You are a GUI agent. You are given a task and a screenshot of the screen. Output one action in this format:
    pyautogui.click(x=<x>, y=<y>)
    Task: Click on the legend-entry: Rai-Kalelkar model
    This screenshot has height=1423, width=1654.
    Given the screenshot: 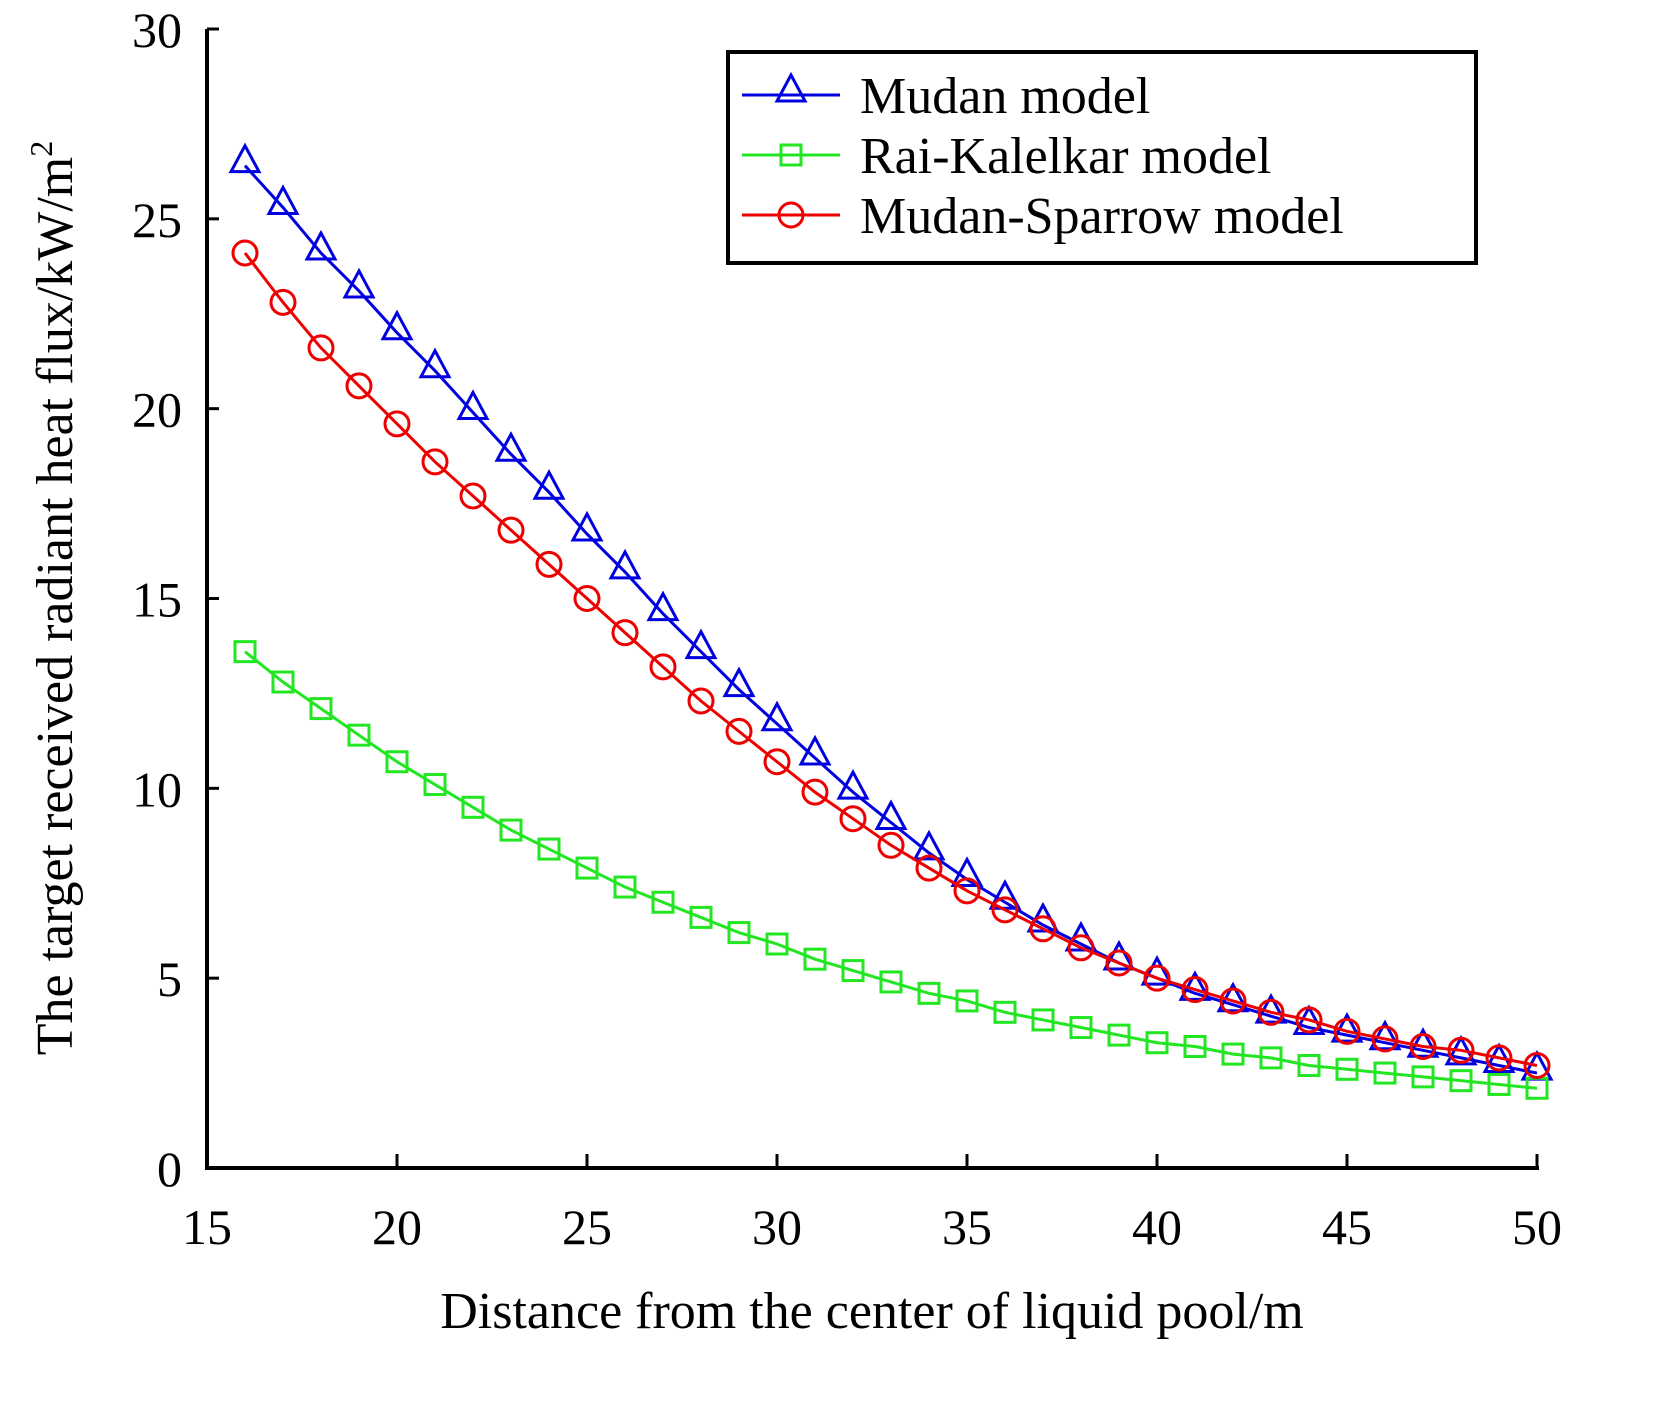 What is the action you would take?
    pyautogui.click(x=1007, y=156)
    